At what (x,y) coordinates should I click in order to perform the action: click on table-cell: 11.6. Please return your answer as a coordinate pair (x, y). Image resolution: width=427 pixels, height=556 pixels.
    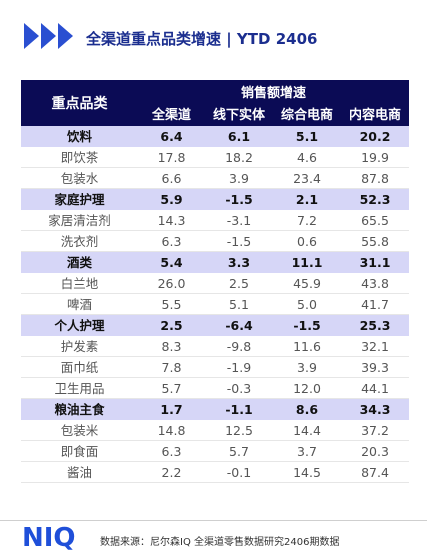
    Looking at the image, I should click on (307, 346).